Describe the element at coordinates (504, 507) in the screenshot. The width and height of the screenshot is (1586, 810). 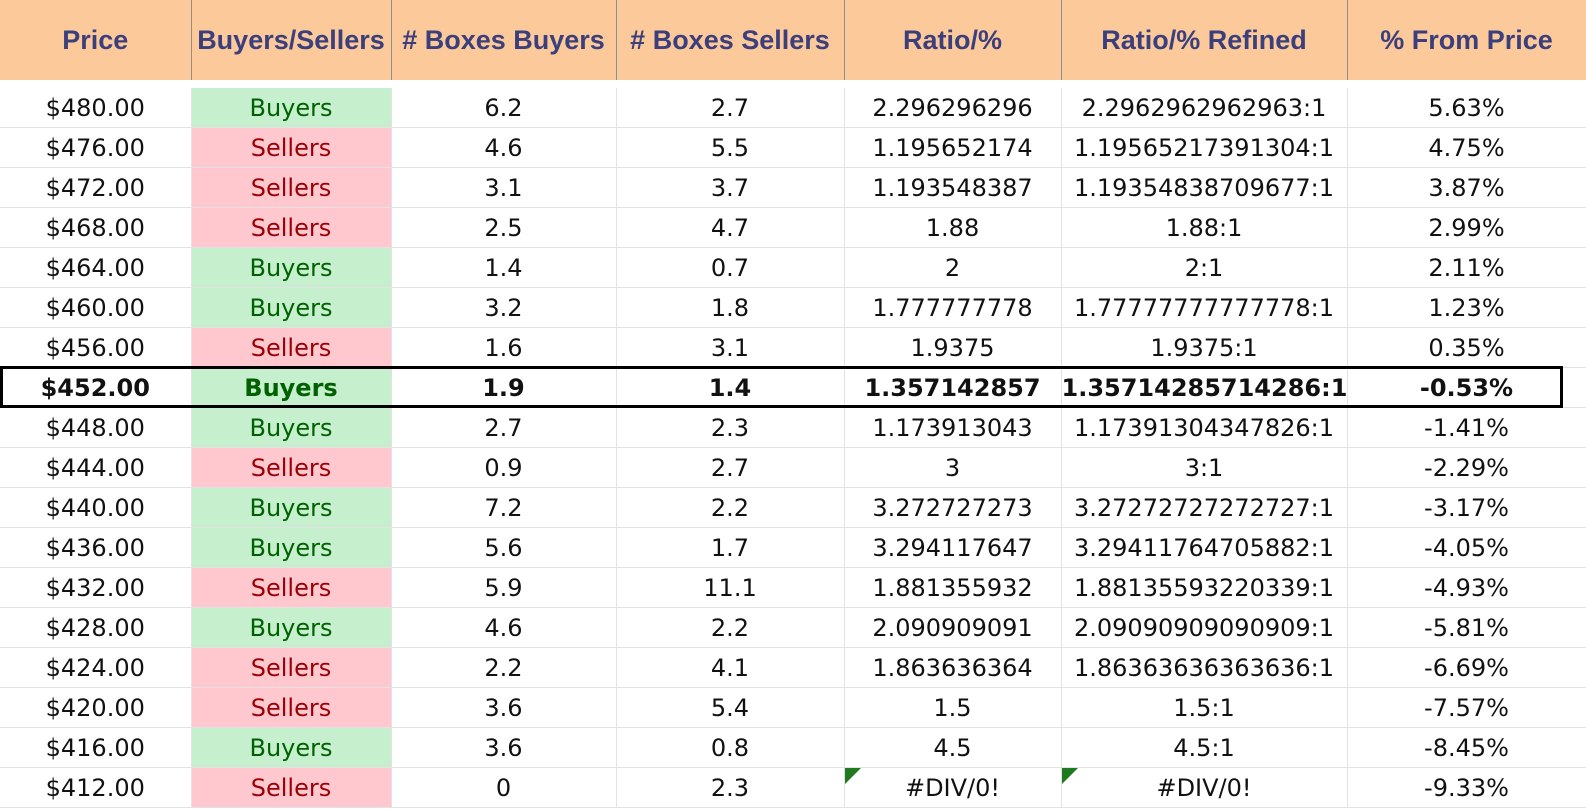
I see `boxes-buyers-cell: 7.2` at that location.